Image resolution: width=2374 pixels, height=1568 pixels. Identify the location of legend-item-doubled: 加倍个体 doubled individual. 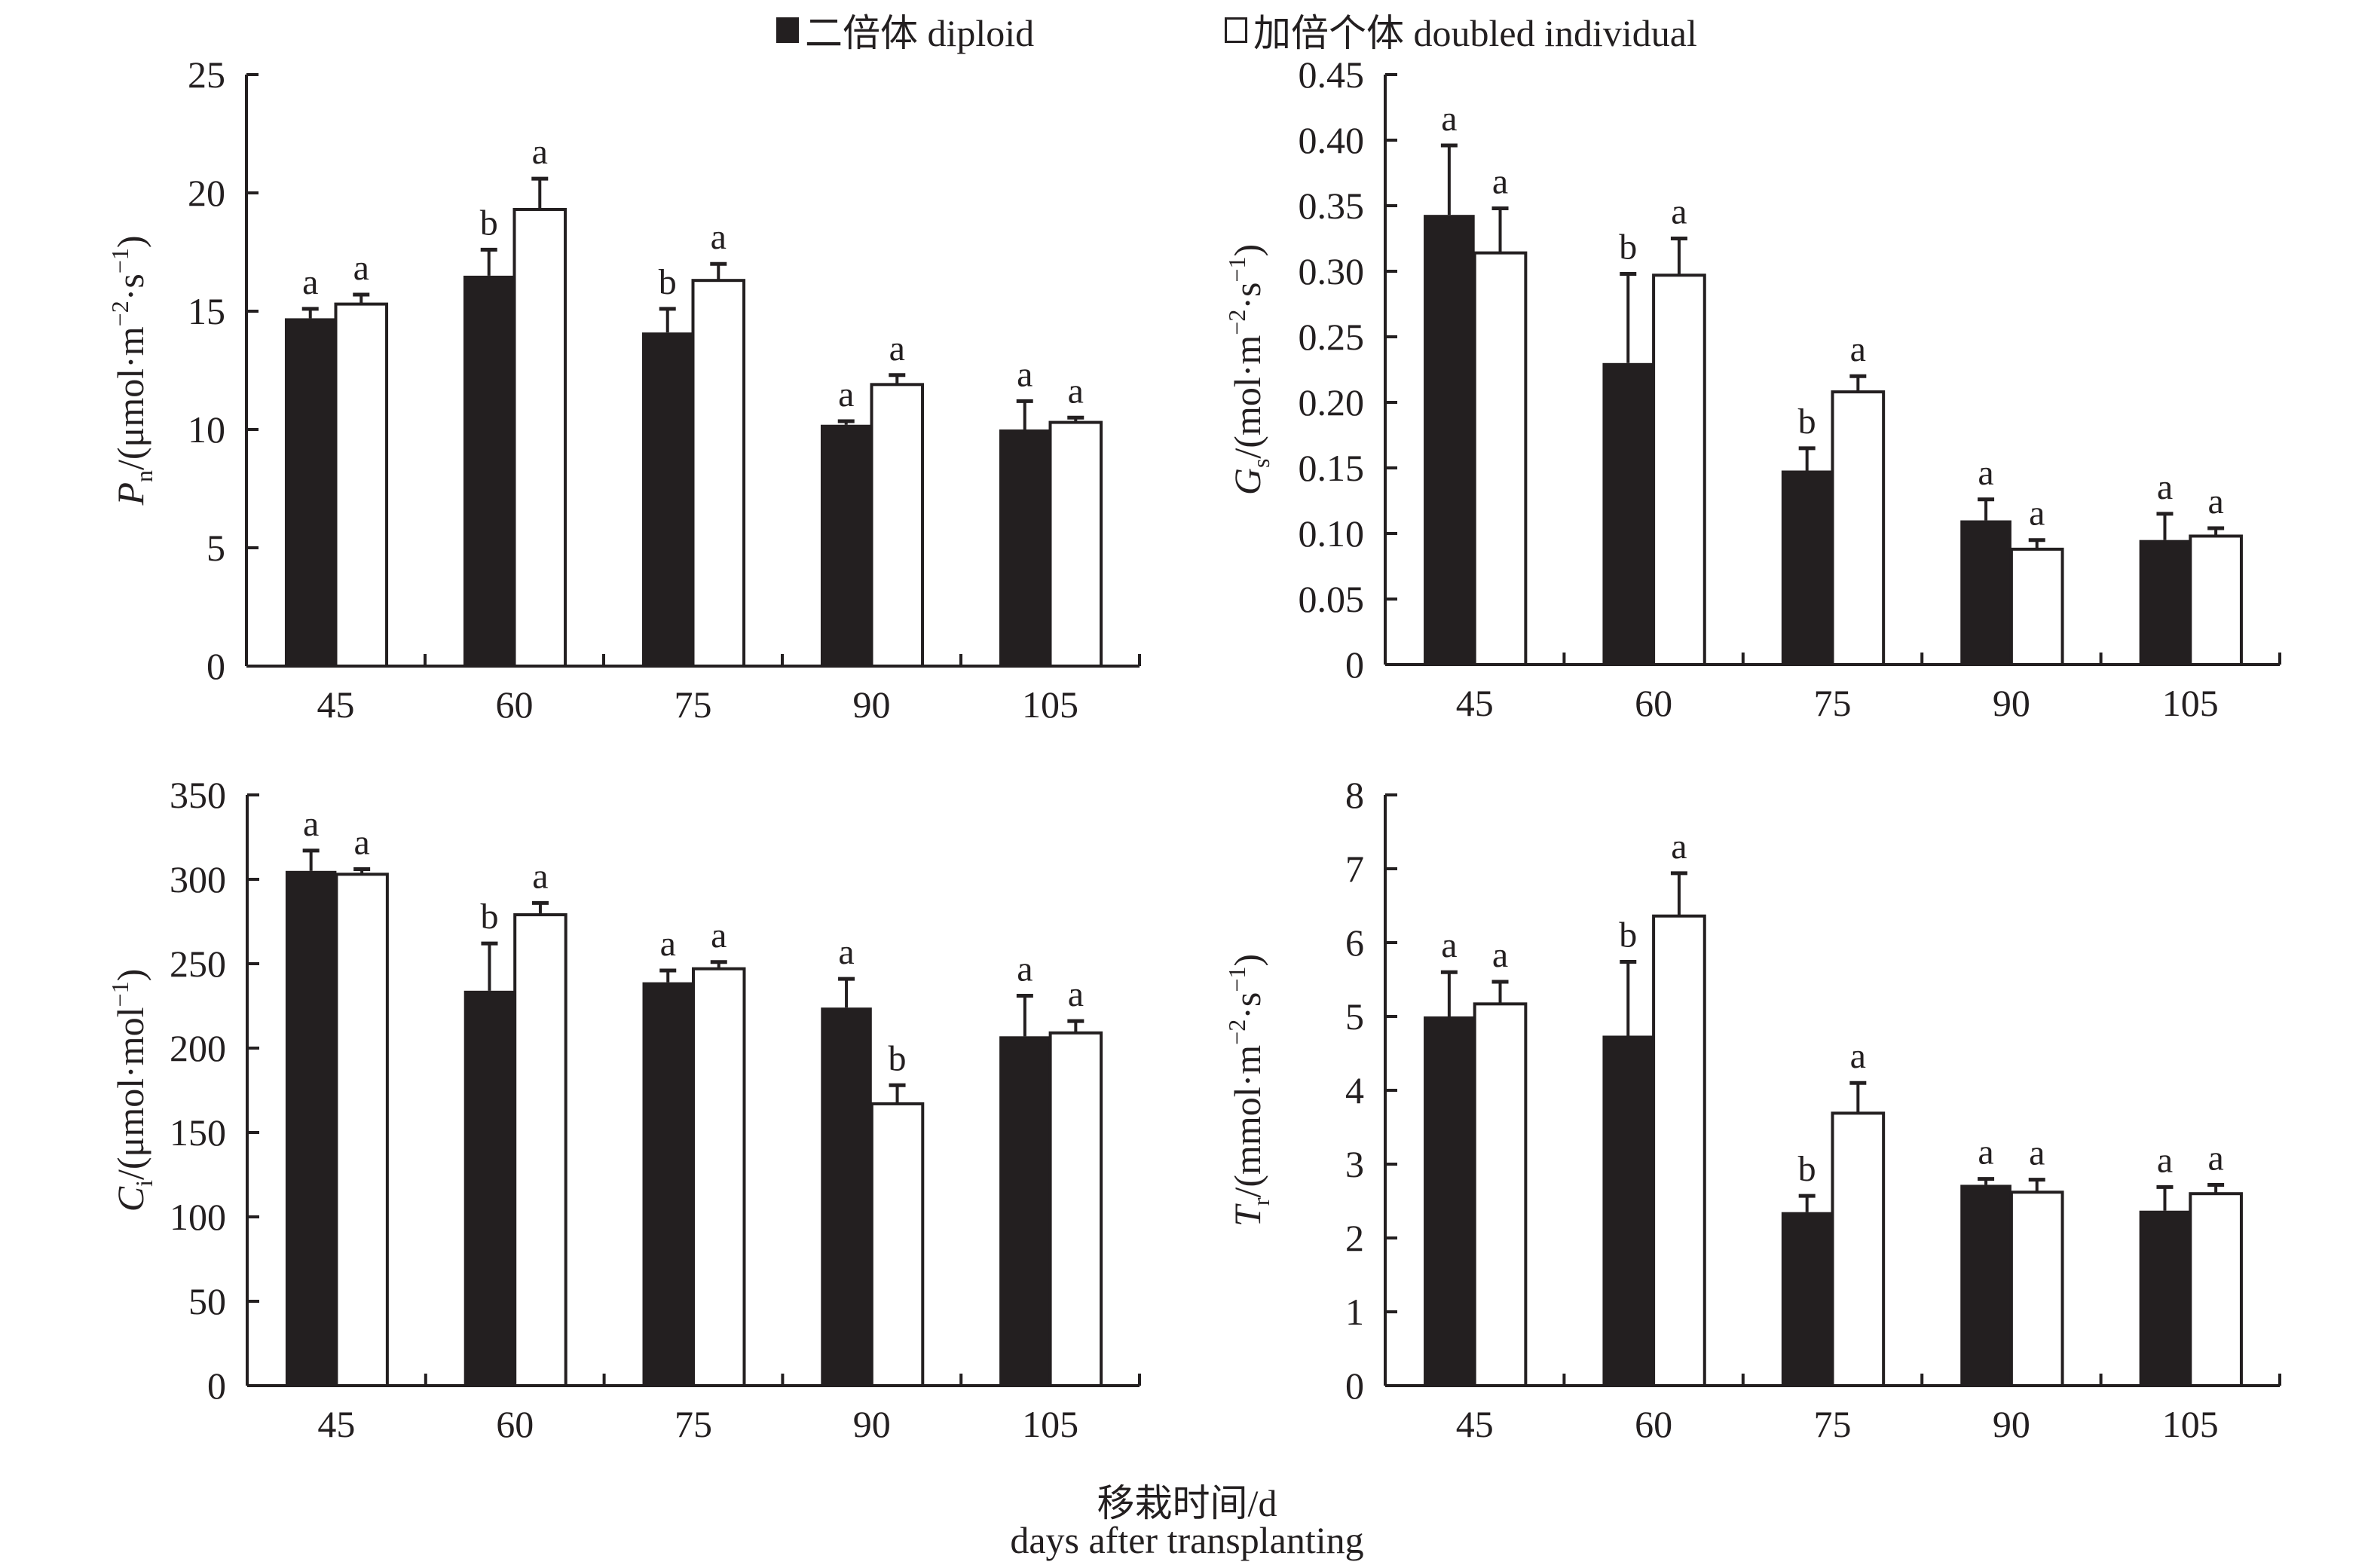
(1461, 30).